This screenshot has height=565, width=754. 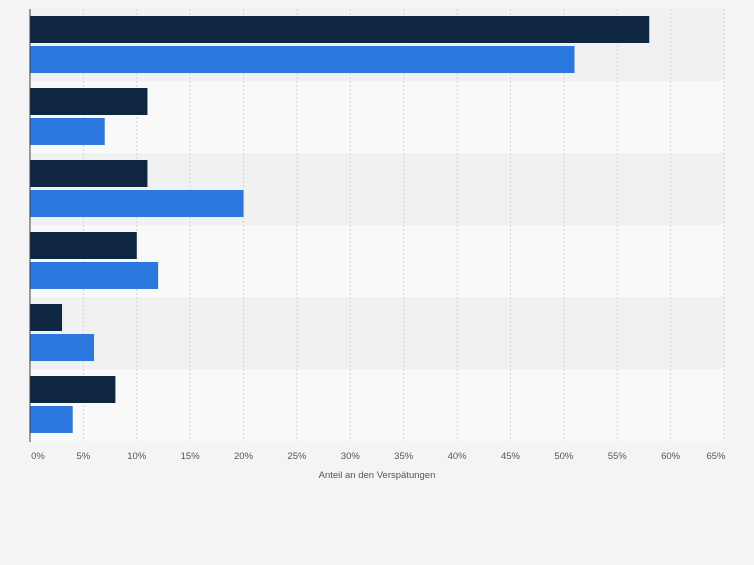 I want to click on x-tick-label-30: 30%, so click(x=351, y=456).